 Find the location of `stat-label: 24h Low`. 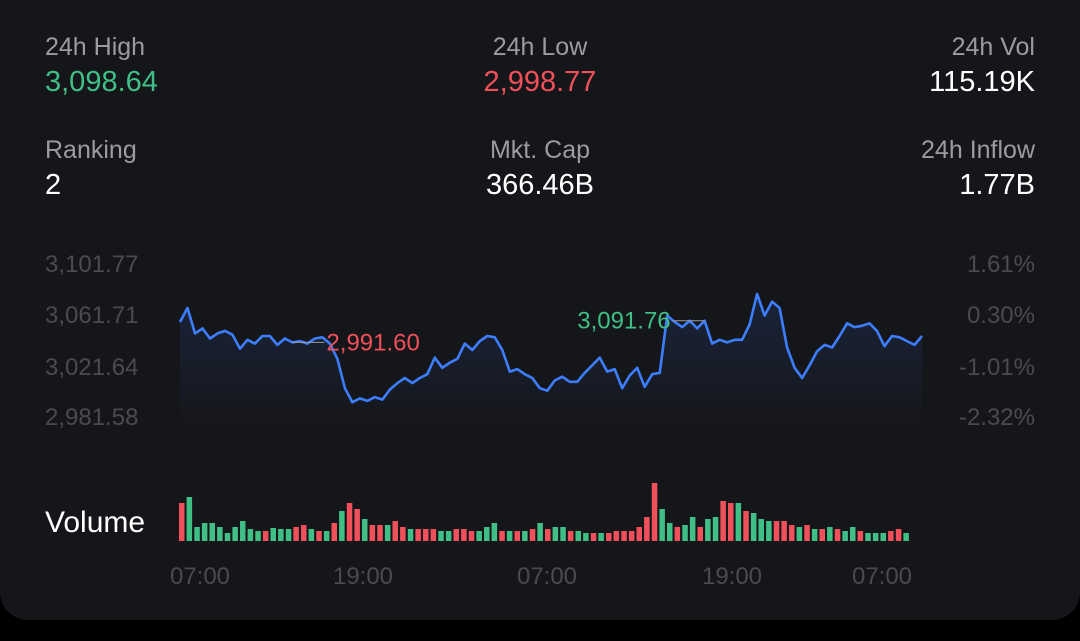

stat-label: 24h Low is located at coordinates (540, 47).